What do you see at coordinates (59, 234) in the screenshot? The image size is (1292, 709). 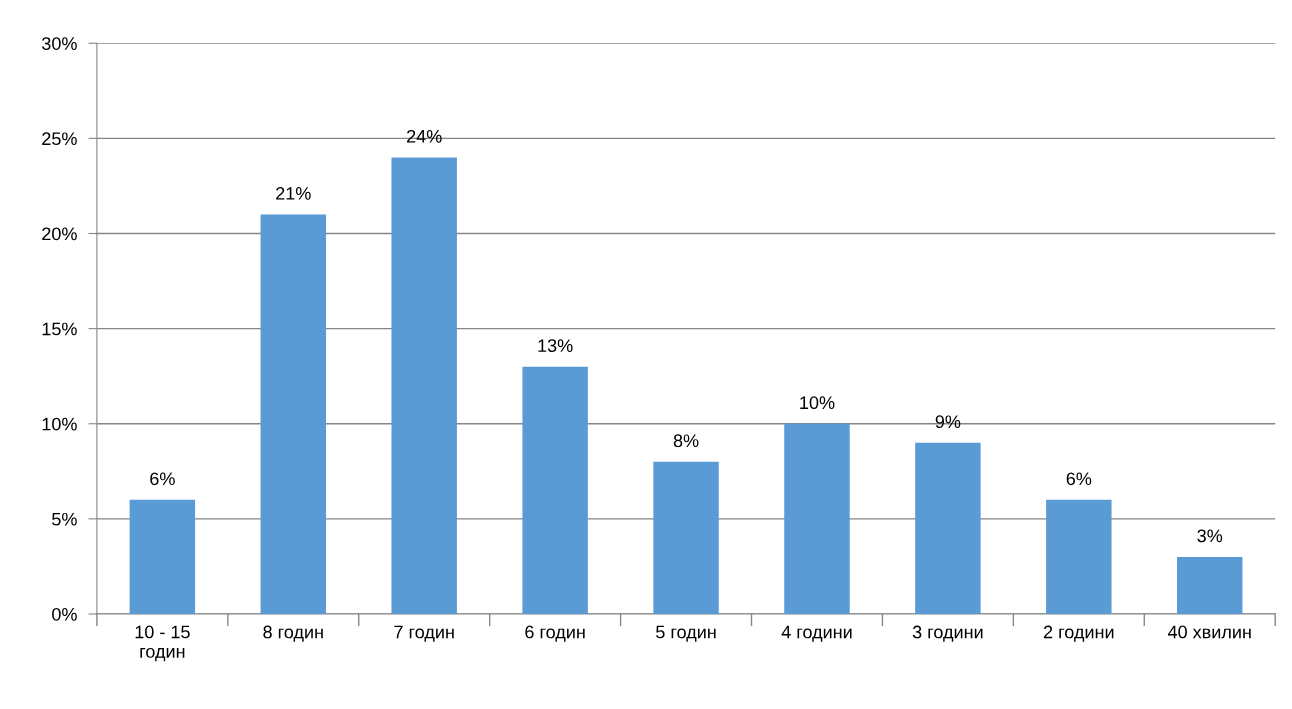 I see `y-tick-label: 20%` at bounding box center [59, 234].